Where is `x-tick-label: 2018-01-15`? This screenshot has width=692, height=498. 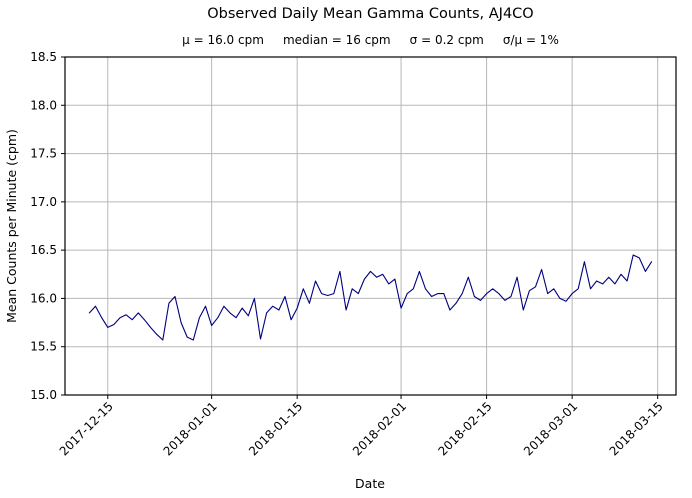
x-tick-label: 2018-01-15 is located at coordinates (275, 428).